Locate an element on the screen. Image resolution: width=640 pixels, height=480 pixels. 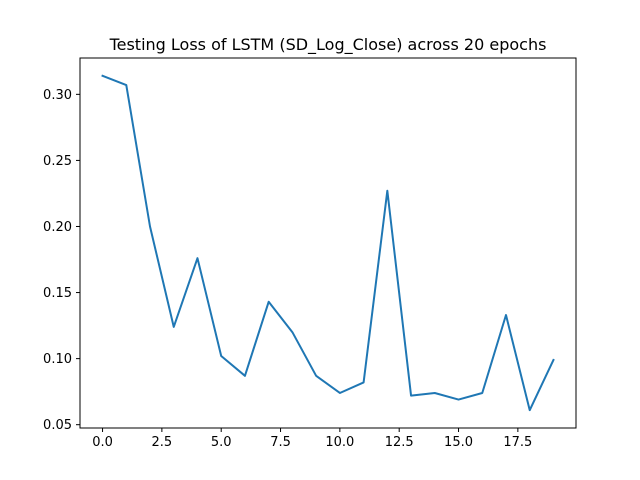
y-tick-label: 0.05 is located at coordinates (57, 425).